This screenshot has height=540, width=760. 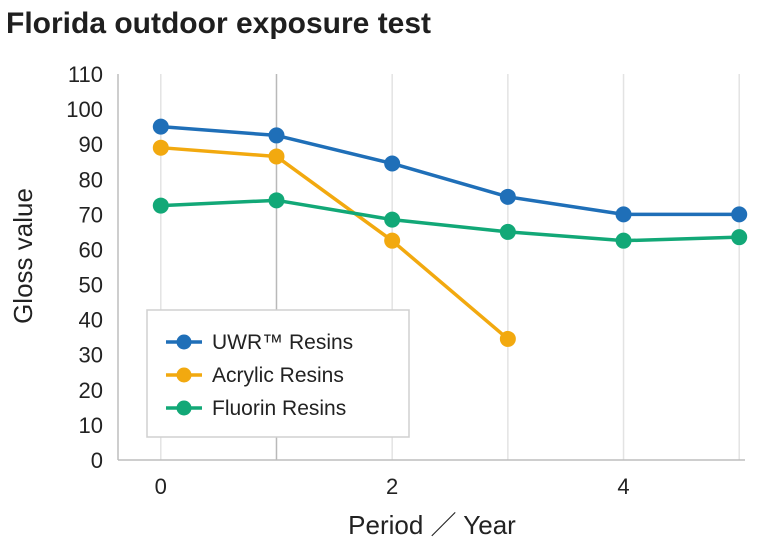 I want to click on y-tick-label: 80, so click(x=91, y=179).